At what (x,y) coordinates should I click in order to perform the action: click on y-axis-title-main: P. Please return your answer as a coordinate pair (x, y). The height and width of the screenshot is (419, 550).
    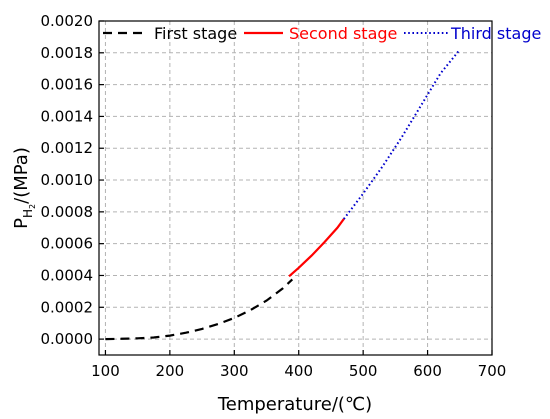
    Looking at the image, I should click on (21, 223).